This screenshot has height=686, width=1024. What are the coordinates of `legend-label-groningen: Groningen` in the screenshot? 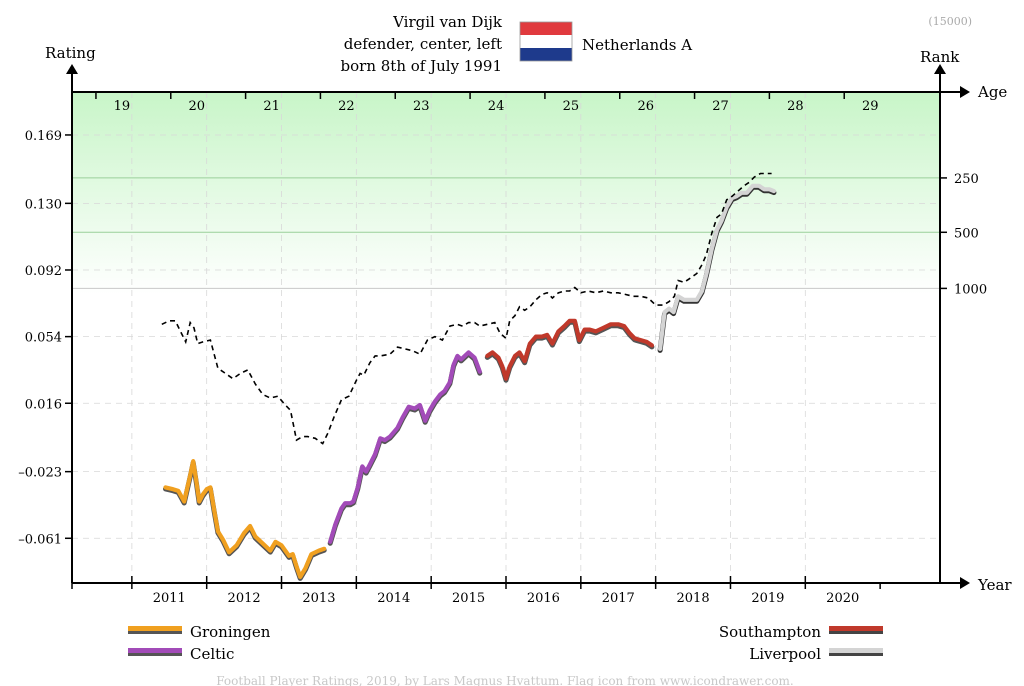 It's located at (230, 632).